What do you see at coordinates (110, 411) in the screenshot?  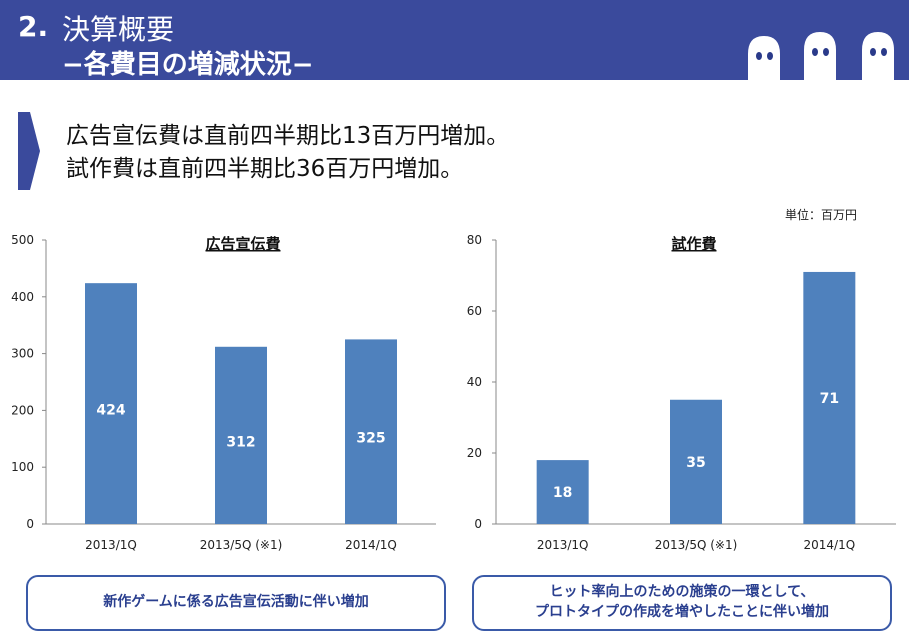 I see `bar-data-label: 424` at bounding box center [110, 411].